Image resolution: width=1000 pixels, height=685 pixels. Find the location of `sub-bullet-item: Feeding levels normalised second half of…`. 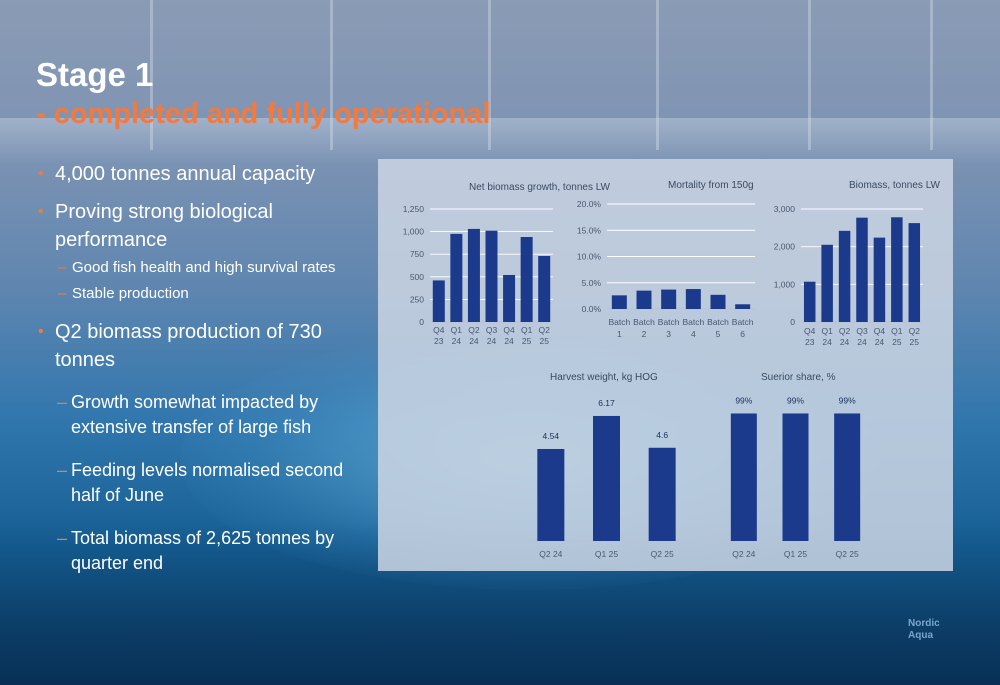

sub-bullet-item: Feeding levels normalised second half of… is located at coordinates (203, 483).